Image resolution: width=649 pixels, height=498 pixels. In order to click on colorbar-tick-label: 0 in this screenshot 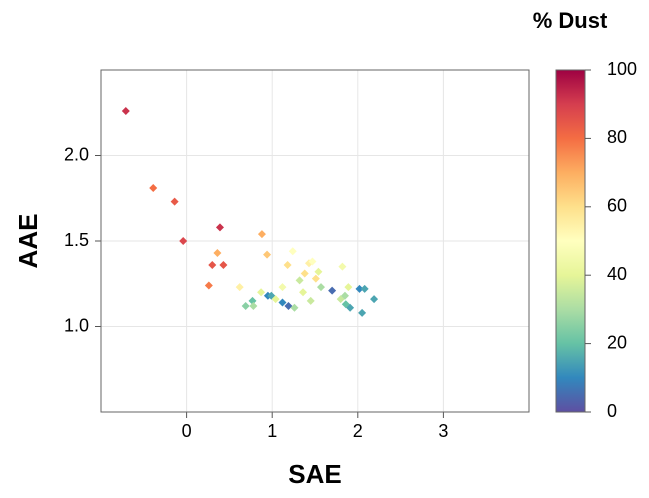, I will do `click(612, 411)`.